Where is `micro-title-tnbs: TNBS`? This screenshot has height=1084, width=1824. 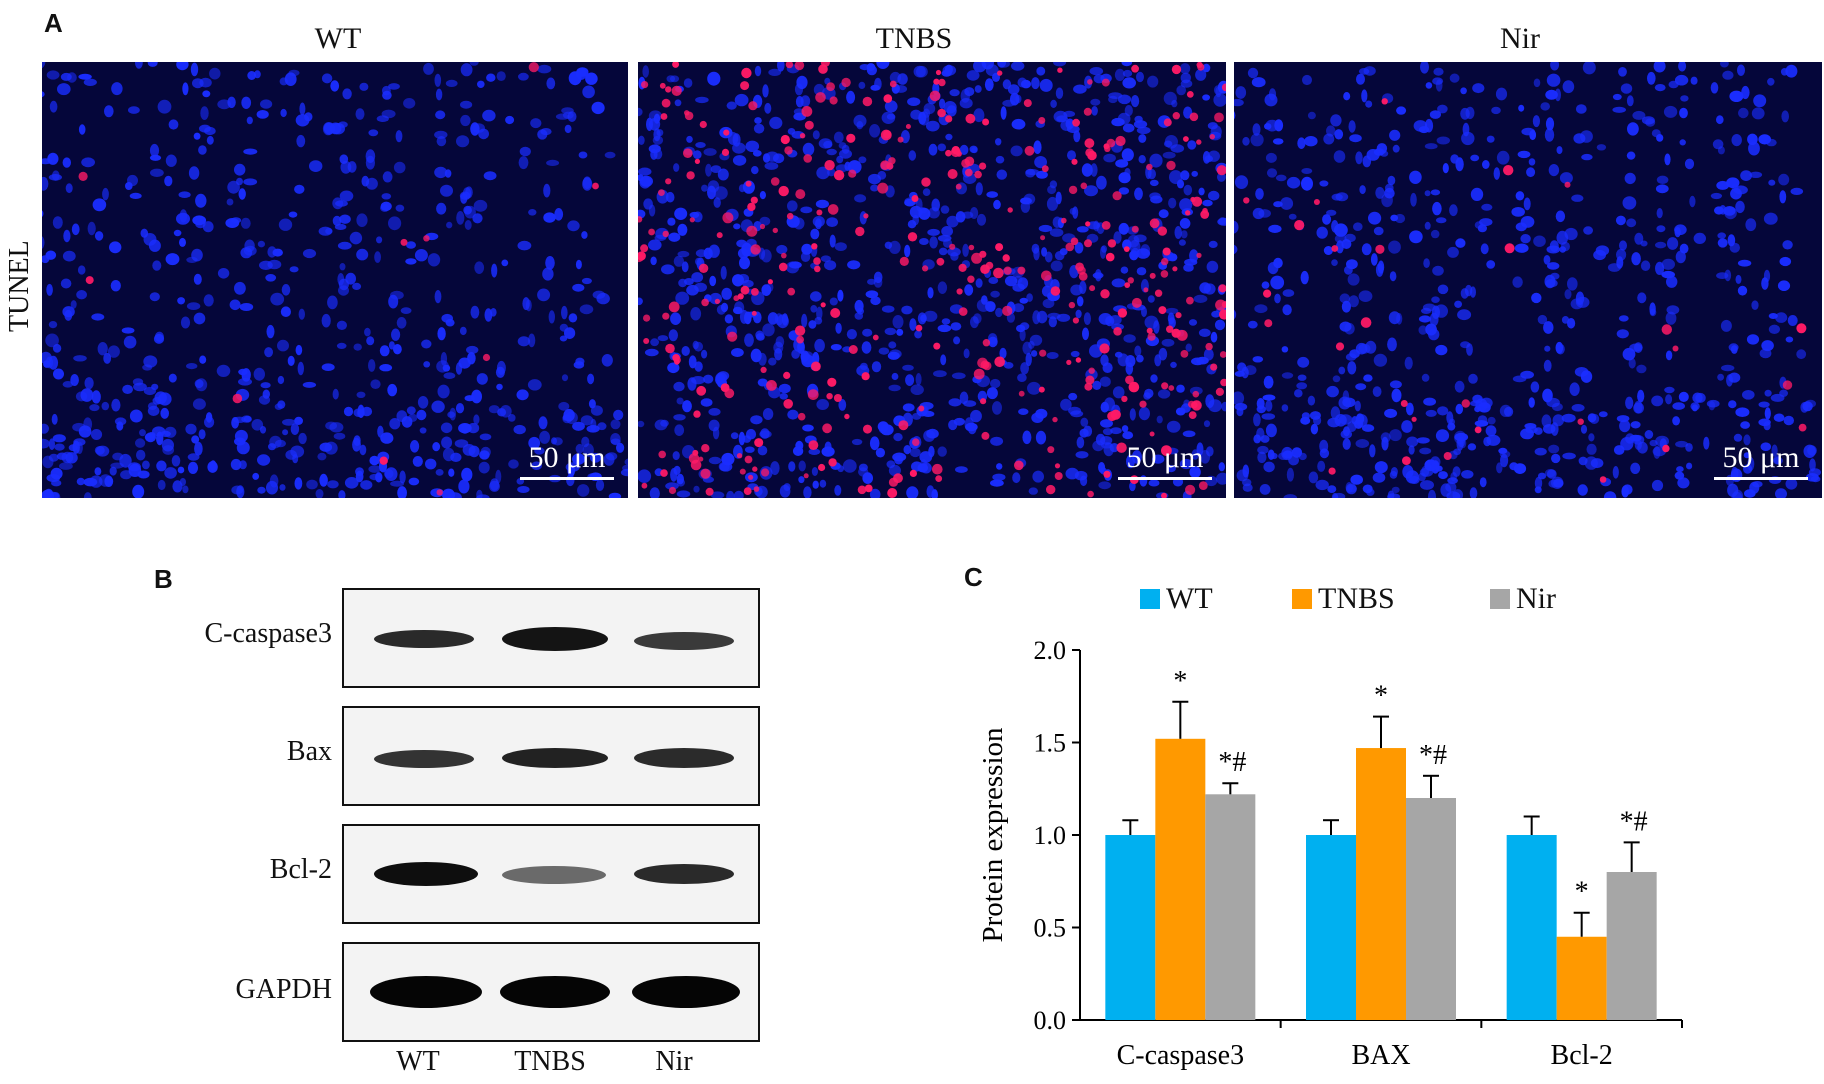 micro-title-tnbs: TNBS is located at coordinates (914, 38).